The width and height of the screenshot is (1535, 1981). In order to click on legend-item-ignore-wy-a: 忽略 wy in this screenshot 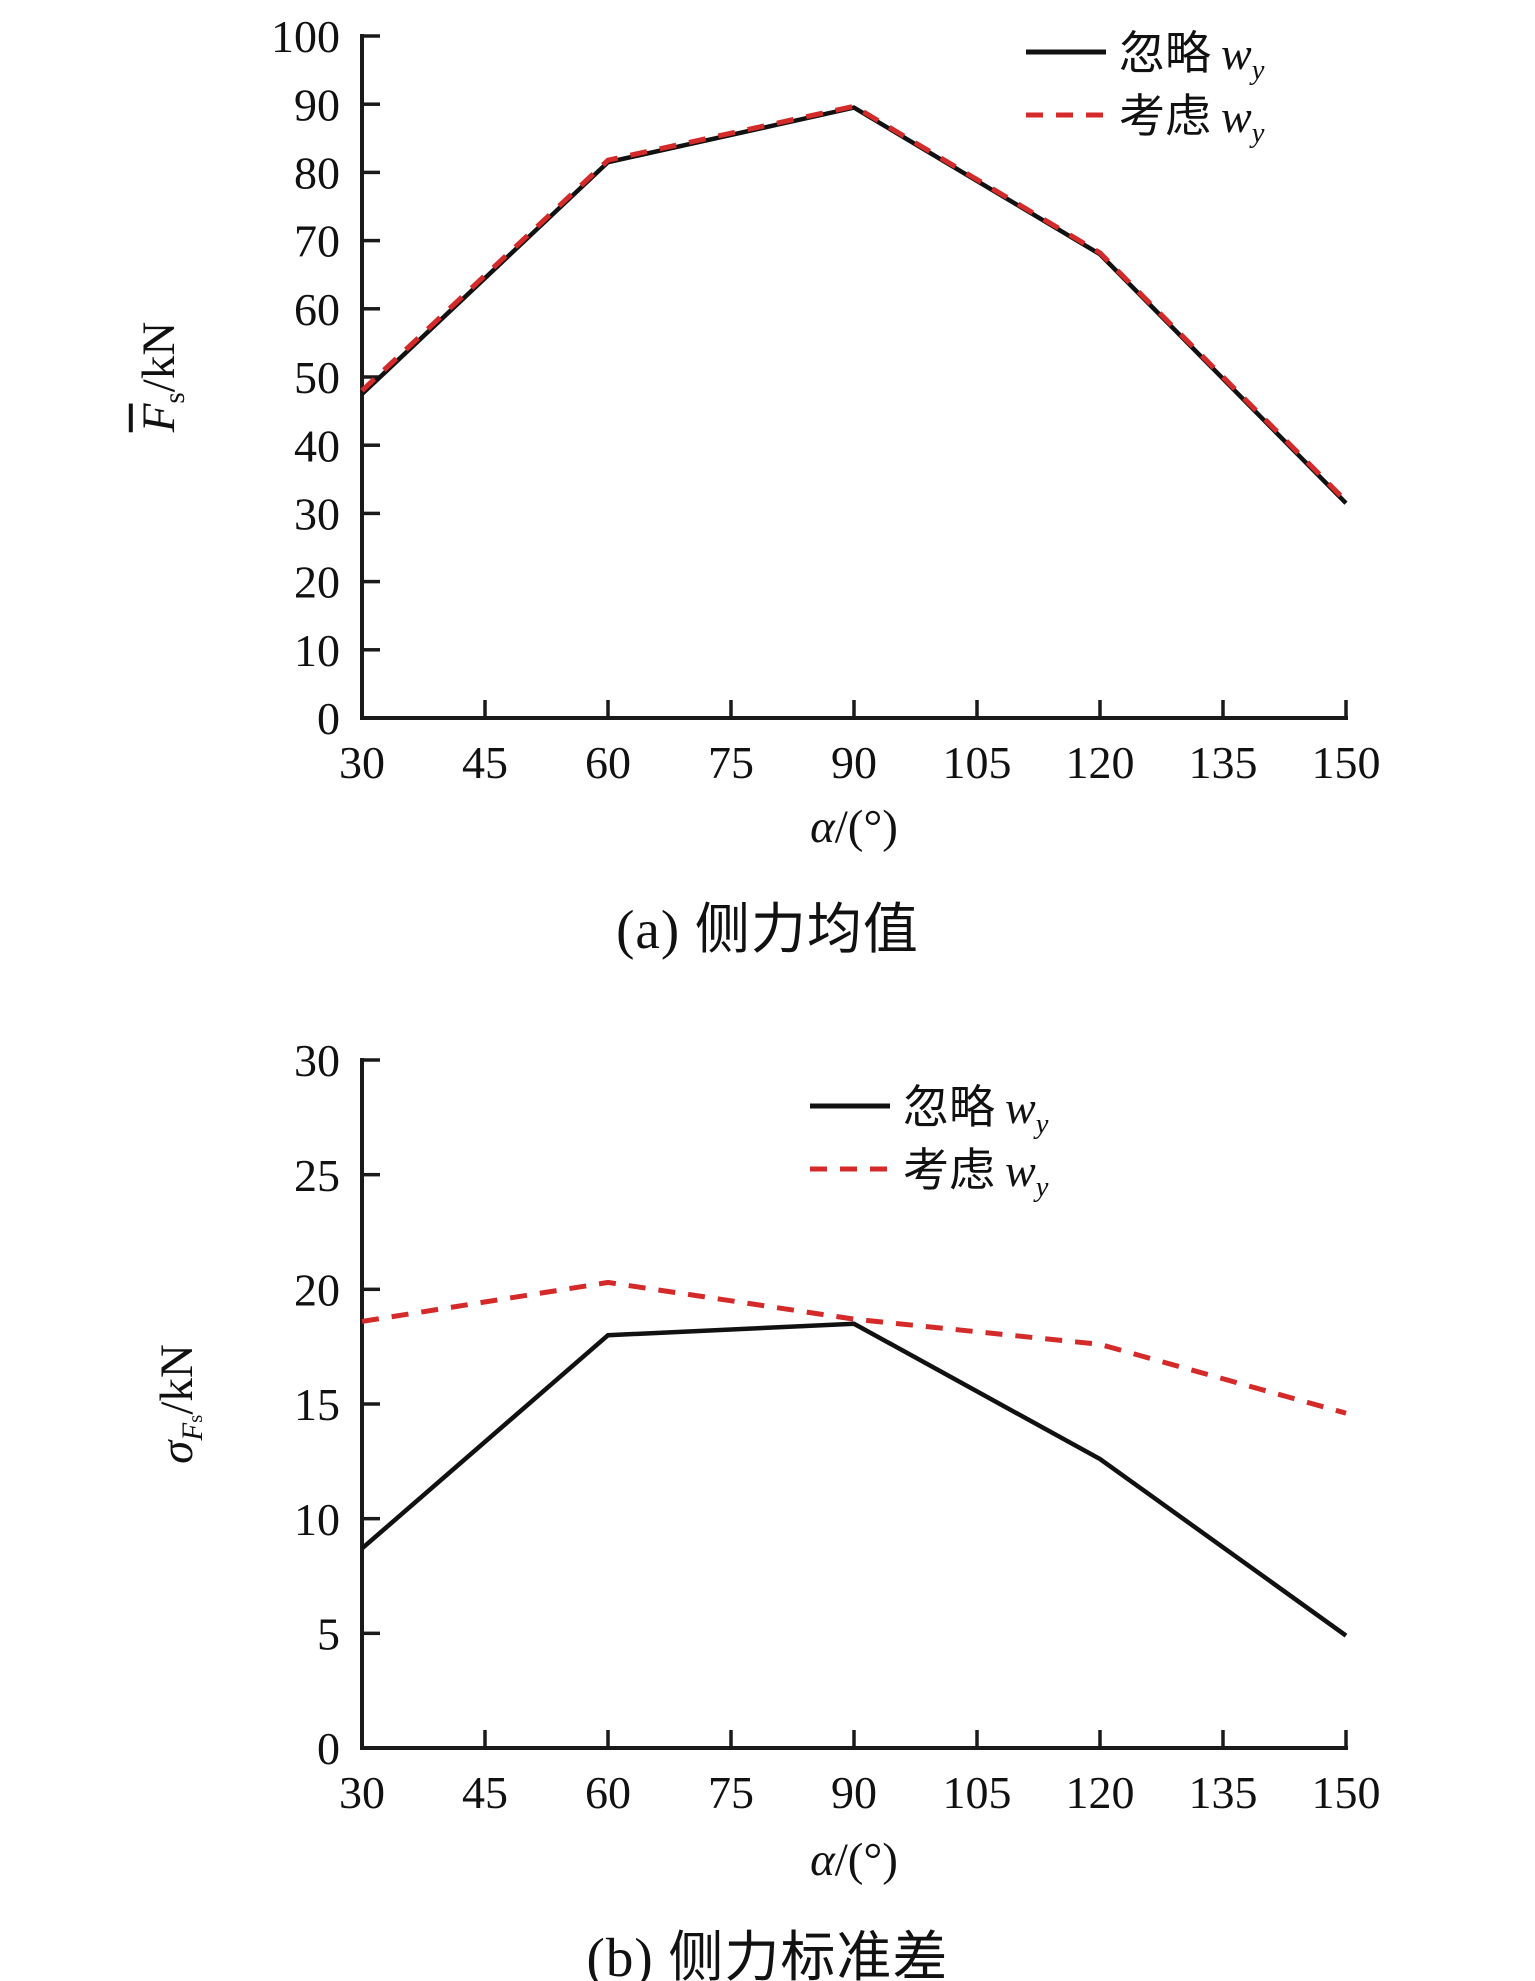, I will do `click(1145, 56)`.